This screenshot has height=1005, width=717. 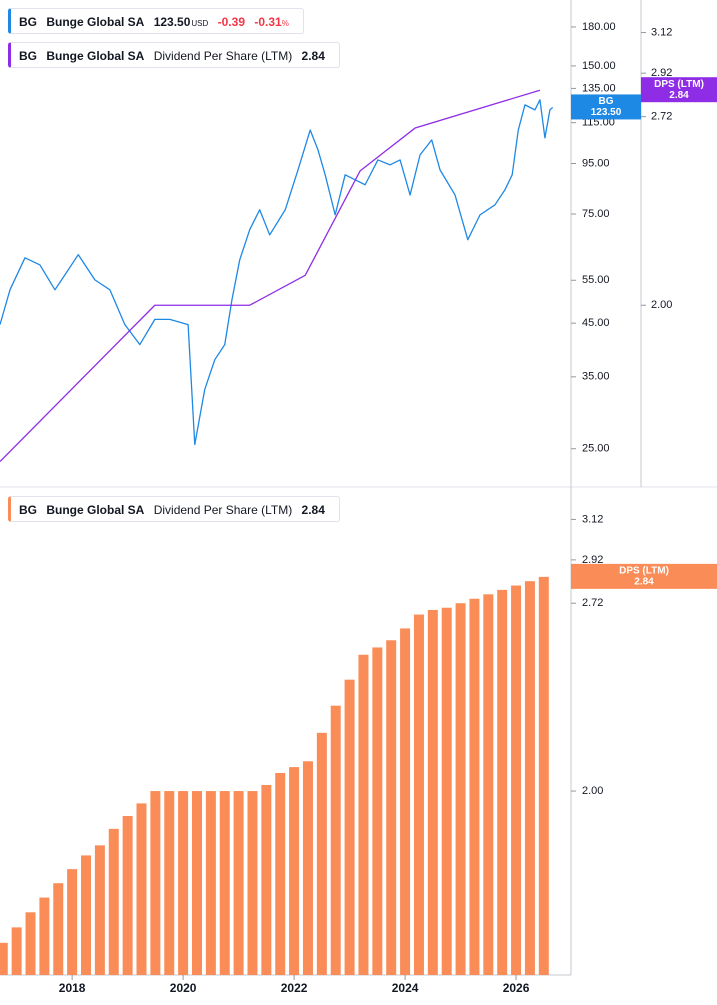 I want to click on y2-tick-label: 2.00, so click(x=661, y=305).